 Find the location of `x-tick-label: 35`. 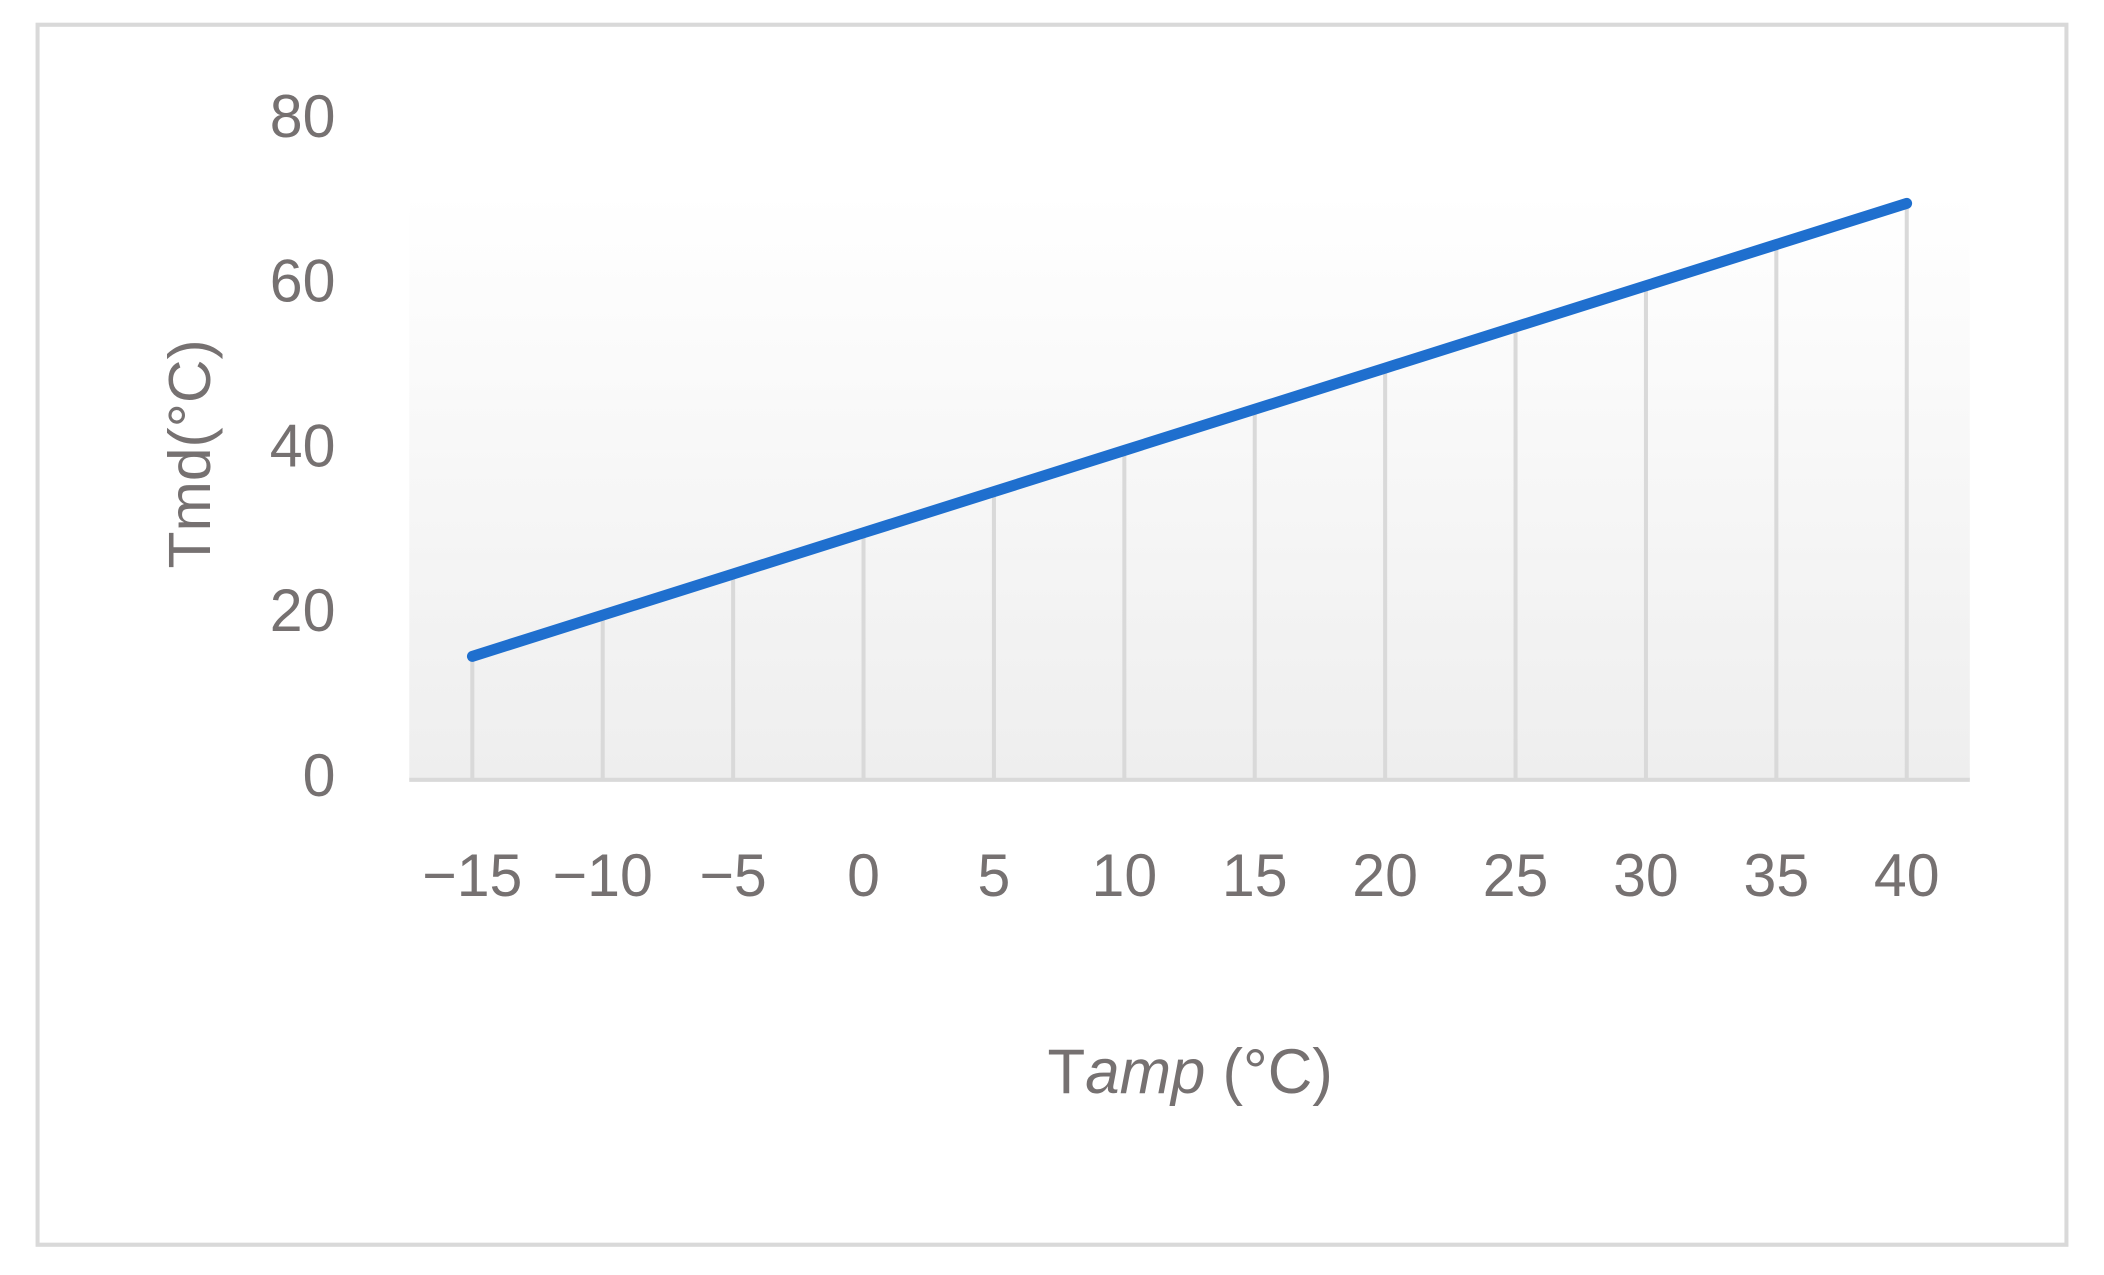

x-tick-label: 35 is located at coordinates (1777, 876).